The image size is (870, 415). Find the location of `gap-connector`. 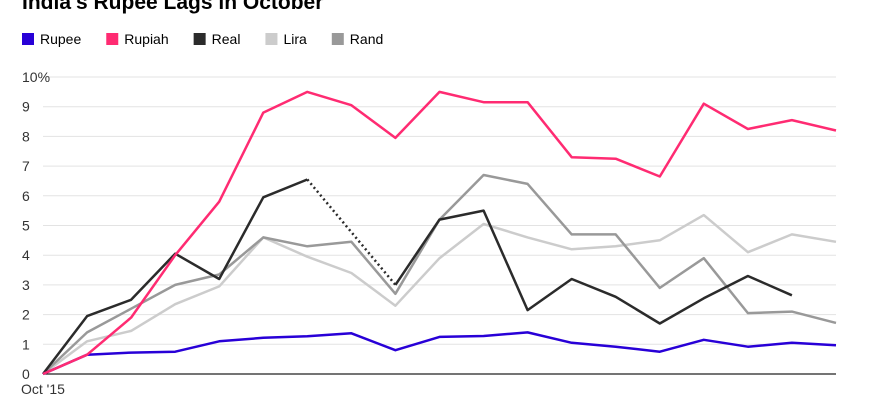

gap-connector is located at coordinates (351, 232).